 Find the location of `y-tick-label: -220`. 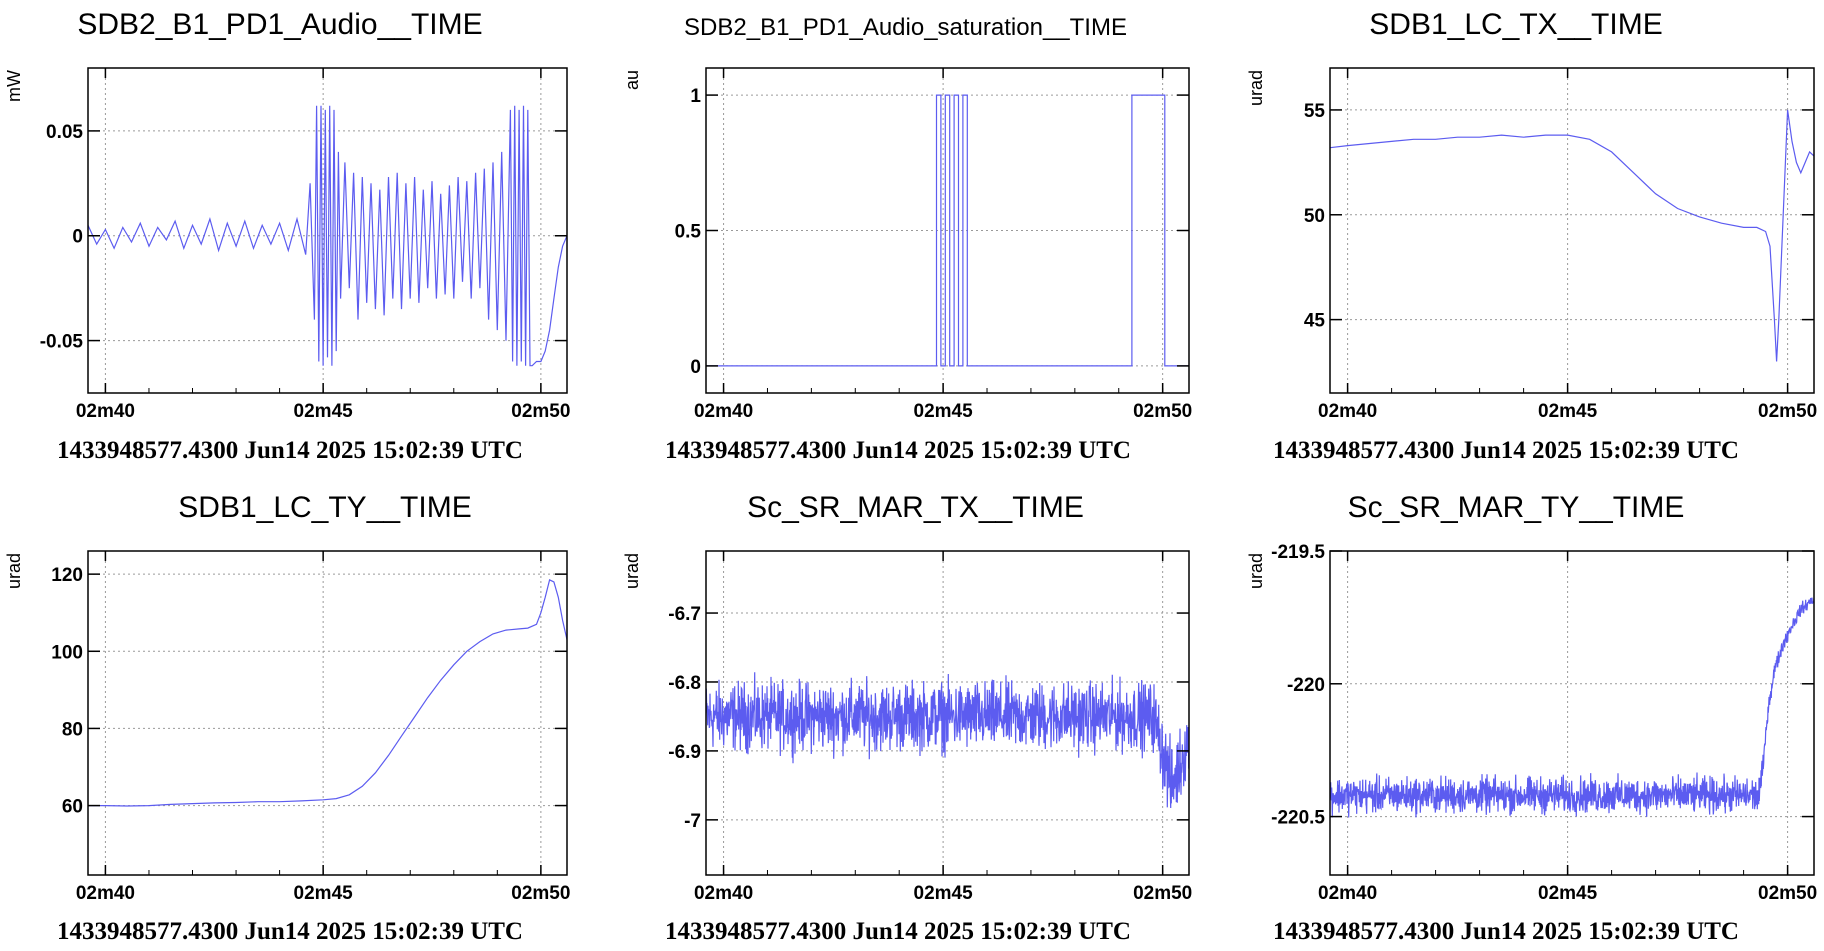

y-tick-label: -220 is located at coordinates (1306, 685).